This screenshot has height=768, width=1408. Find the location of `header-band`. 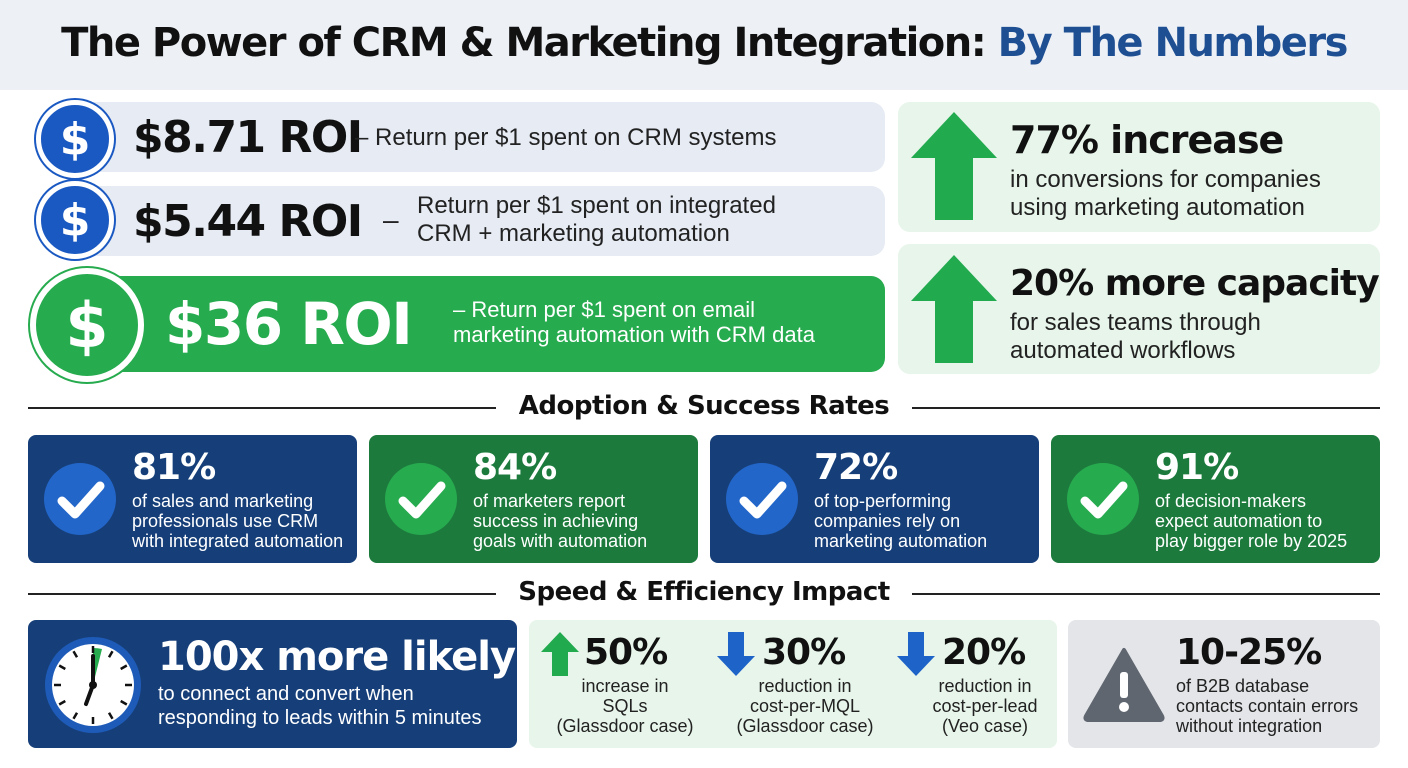

header-band is located at coordinates (704, 45).